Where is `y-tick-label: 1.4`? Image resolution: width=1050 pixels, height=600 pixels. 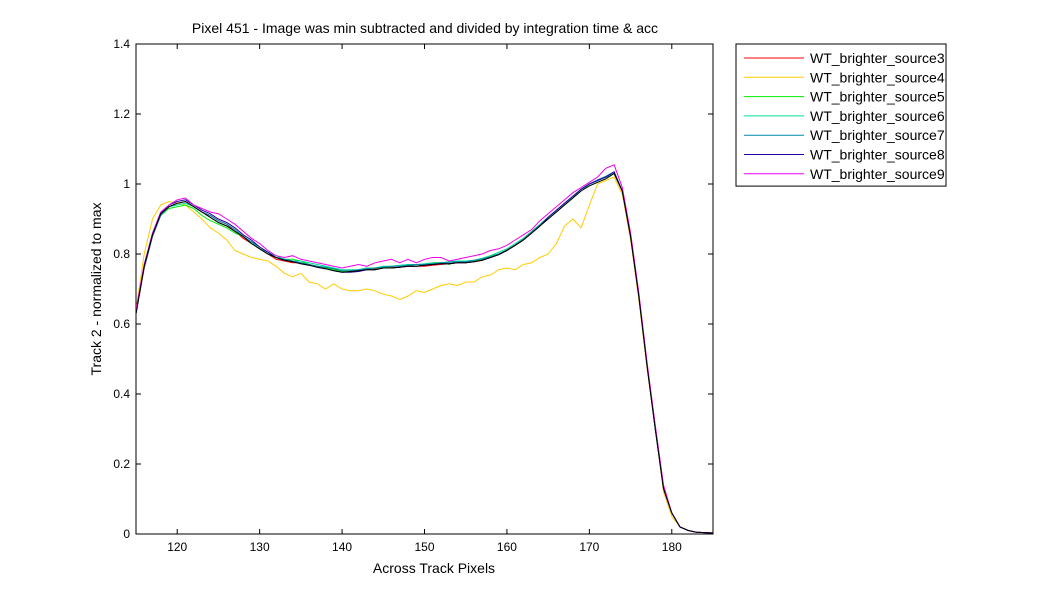 y-tick-label: 1.4 is located at coordinates (121, 44).